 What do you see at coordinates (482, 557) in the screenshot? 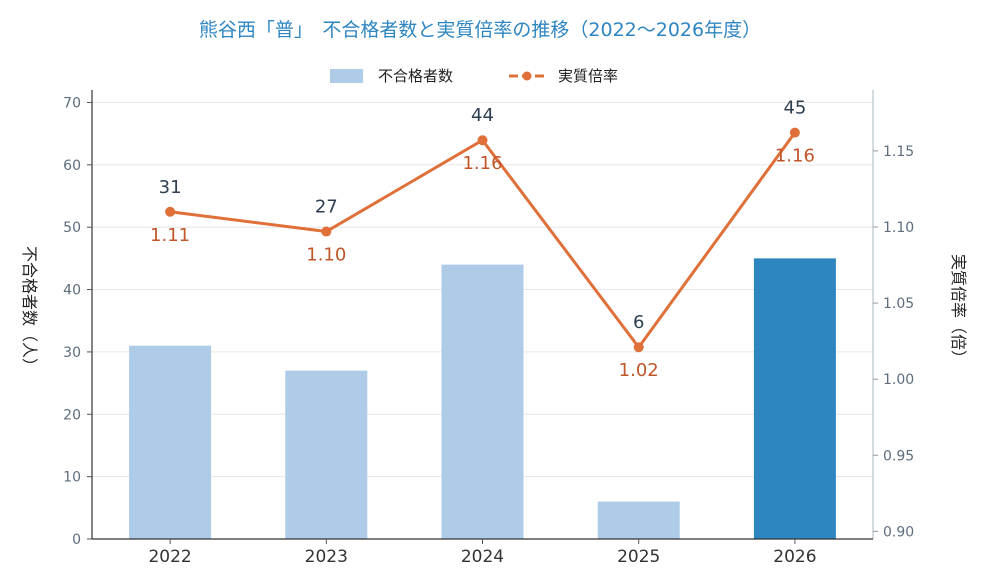
I see `x-tick-label: 2024` at bounding box center [482, 557].